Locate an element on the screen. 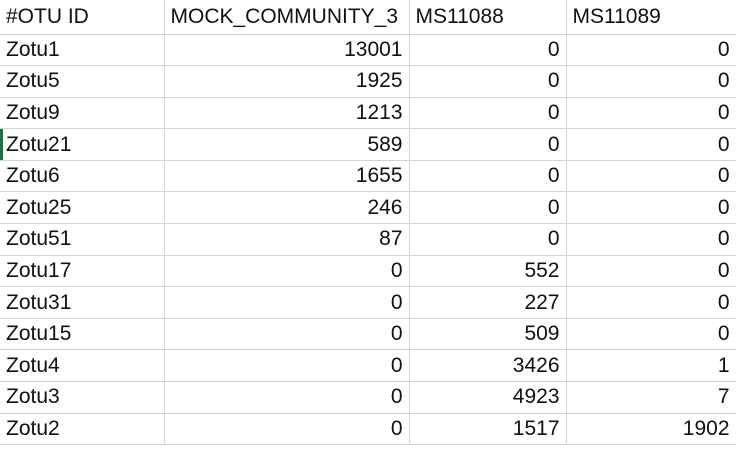 Image resolution: width=736 pixels, height=458 pixels. table-row: Zotu25 246 0 0 is located at coordinates (368, 208).